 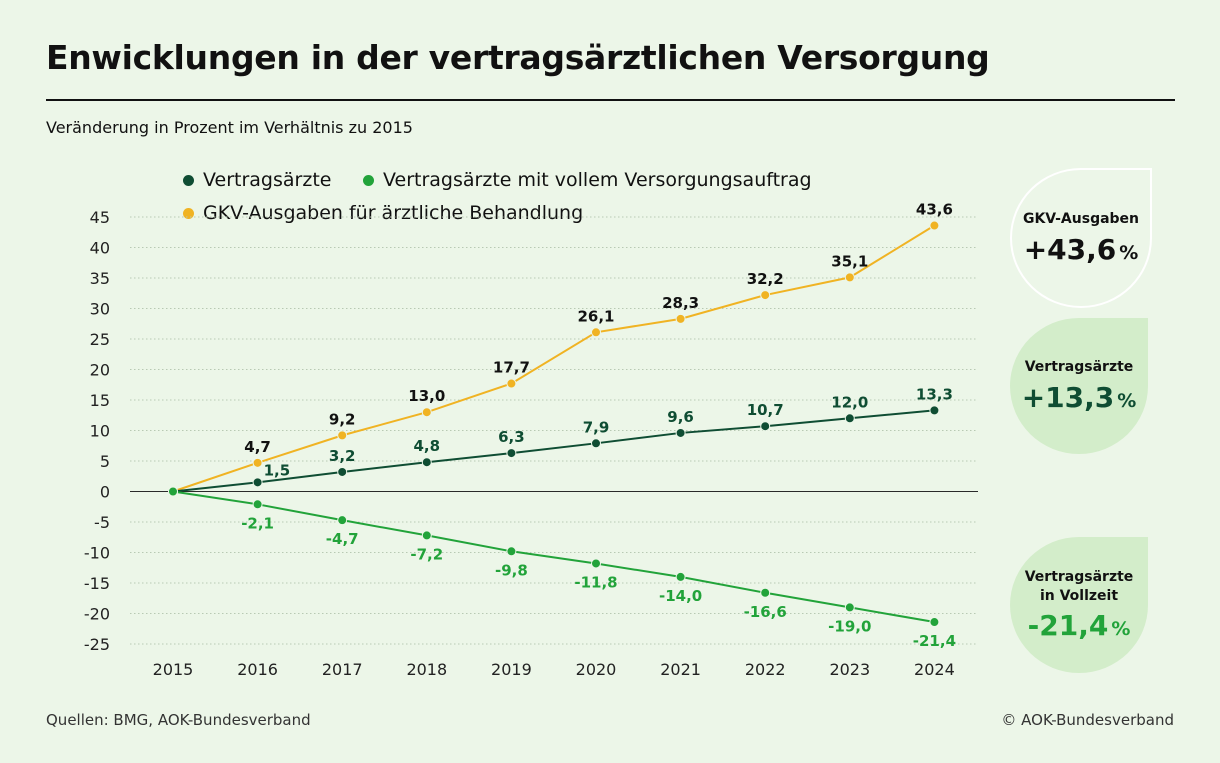 I want to click on y-tick-label-5: 20, so click(x=100, y=370).